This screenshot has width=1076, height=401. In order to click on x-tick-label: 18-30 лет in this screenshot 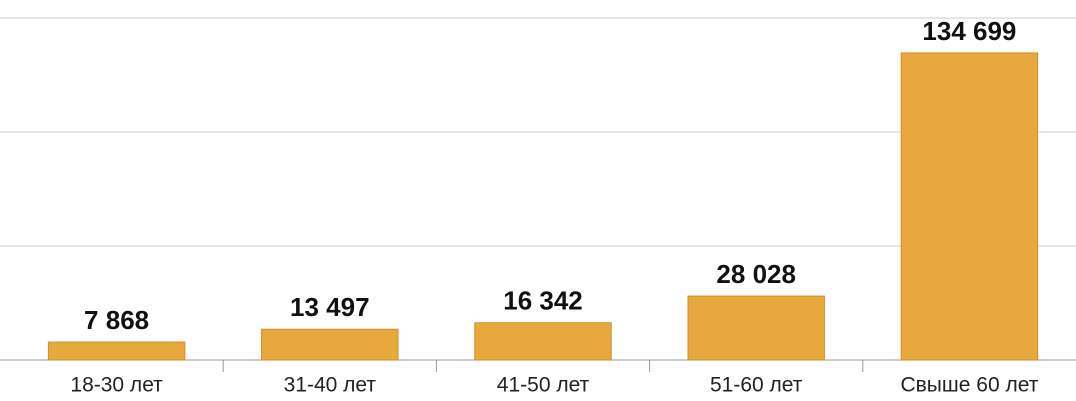, I will do `click(116, 385)`.